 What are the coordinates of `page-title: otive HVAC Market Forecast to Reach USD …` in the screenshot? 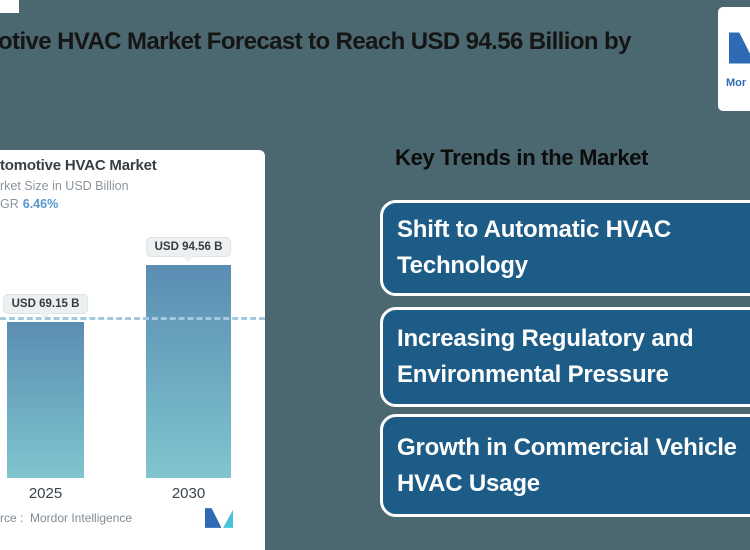 It's located at (315, 41).